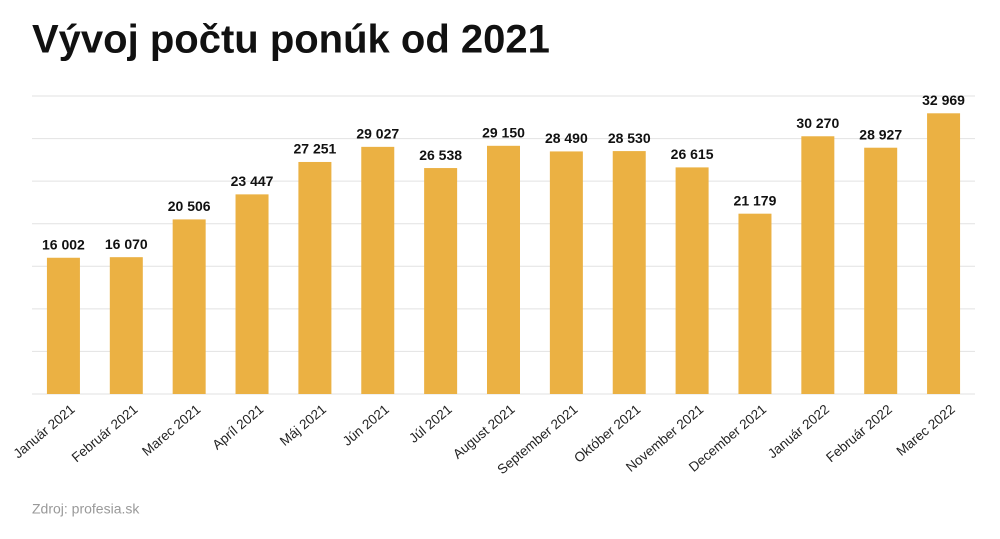  I want to click on value-label: 21 179, so click(755, 200).